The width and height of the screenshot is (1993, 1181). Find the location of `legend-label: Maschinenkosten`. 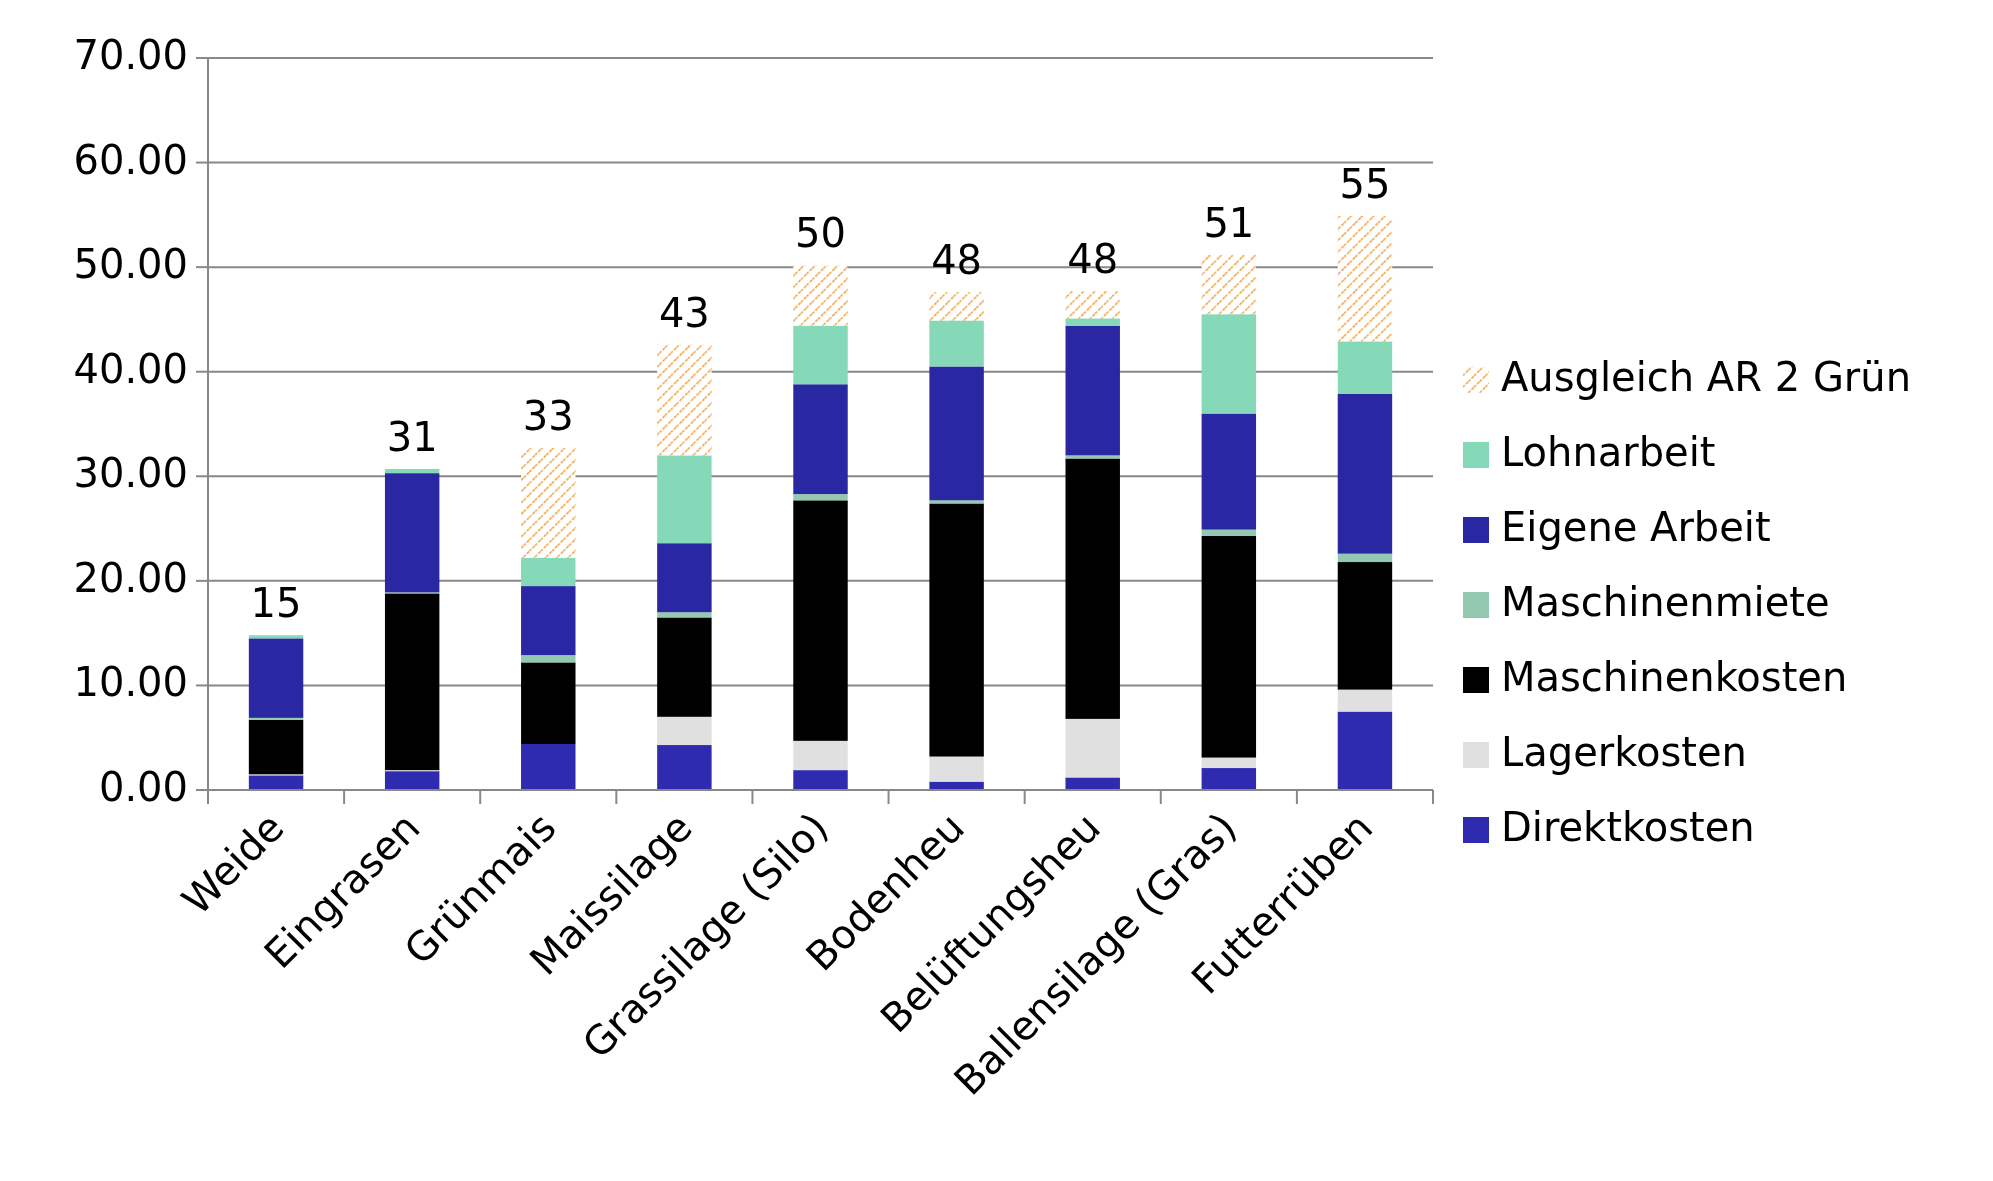

legend-label: Maschinenkosten is located at coordinates (1674, 677).